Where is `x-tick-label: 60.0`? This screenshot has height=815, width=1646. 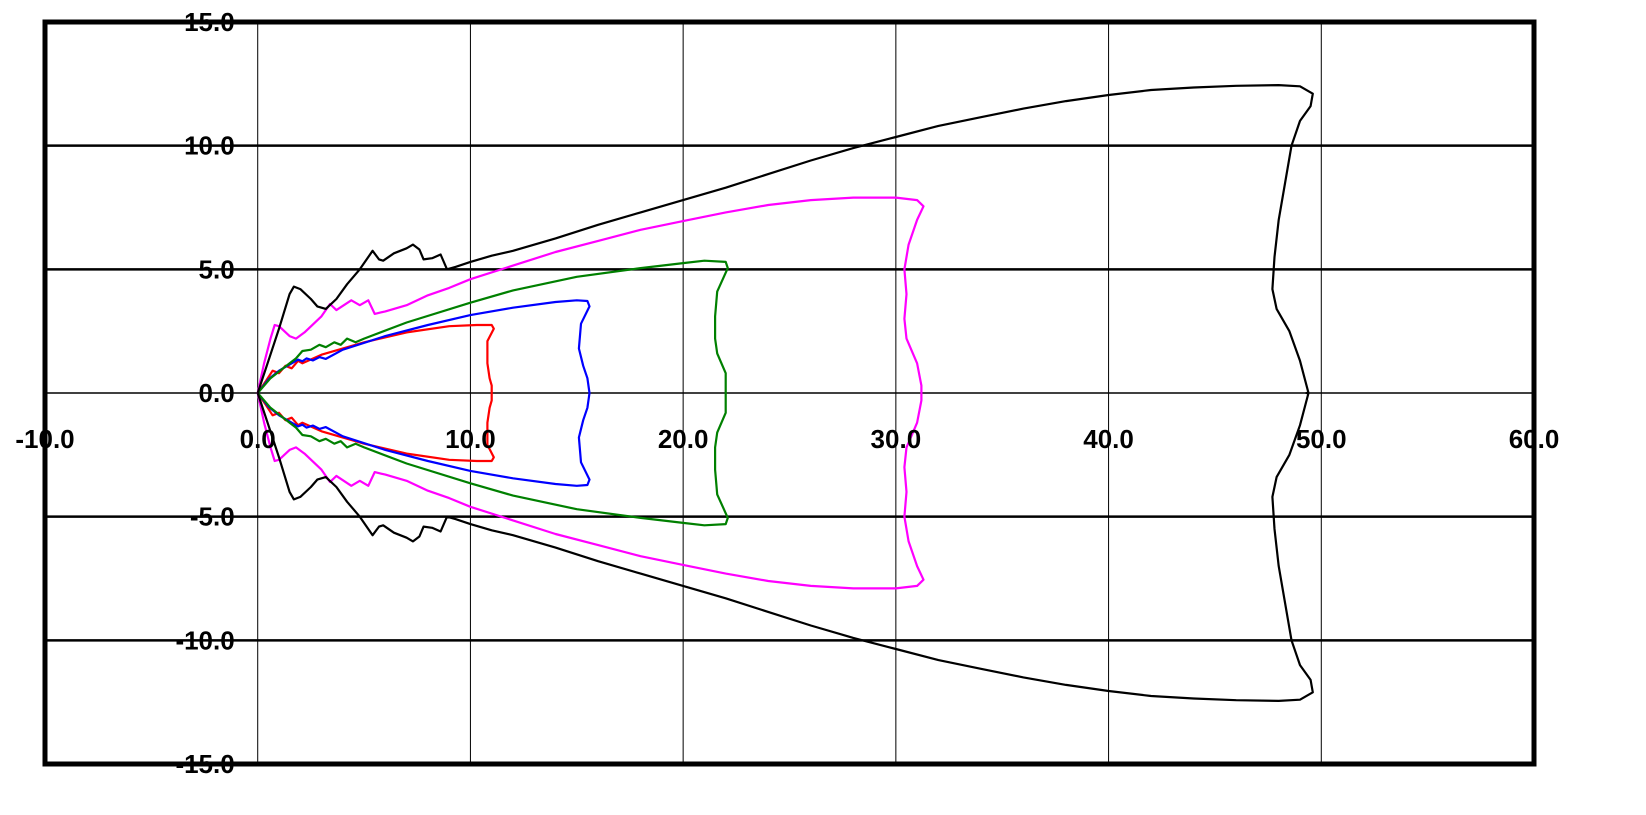 x-tick-label: 60.0 is located at coordinates (1534, 439).